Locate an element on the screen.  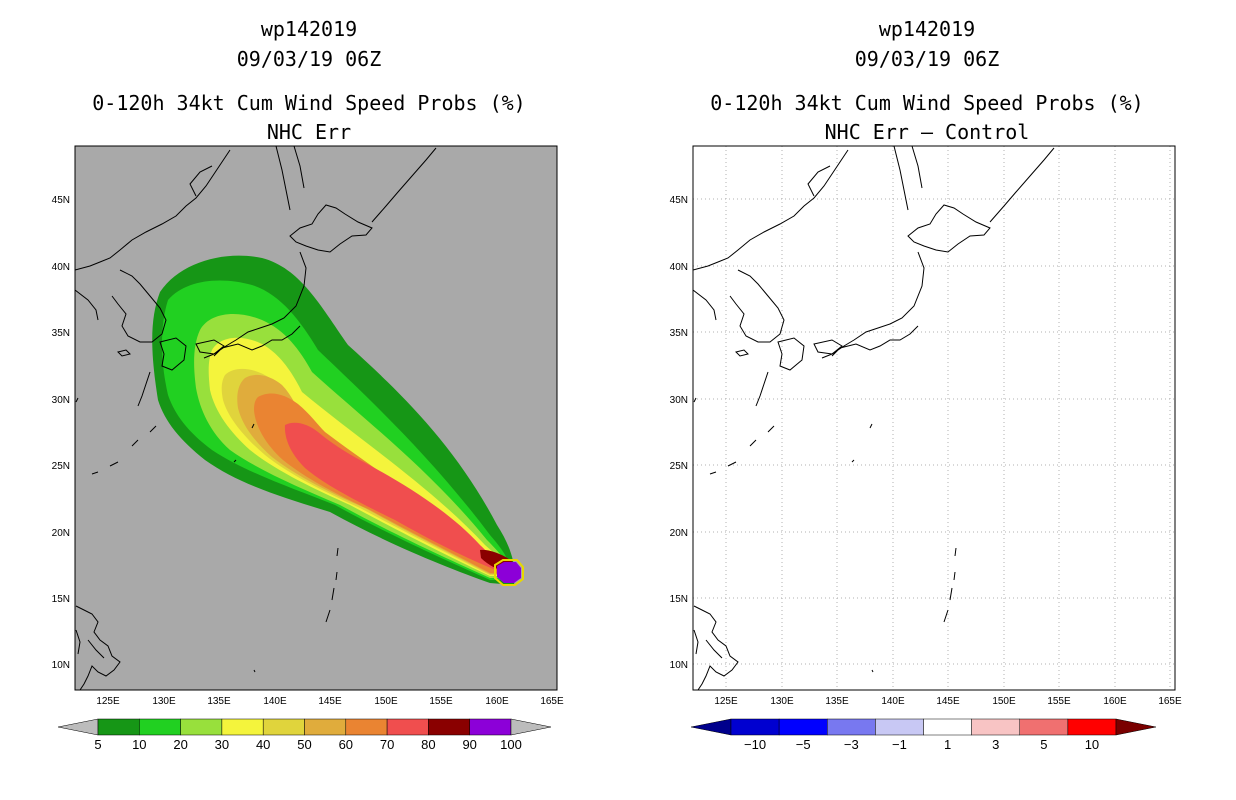
philippines-coast is located at coordinates (716, 647).